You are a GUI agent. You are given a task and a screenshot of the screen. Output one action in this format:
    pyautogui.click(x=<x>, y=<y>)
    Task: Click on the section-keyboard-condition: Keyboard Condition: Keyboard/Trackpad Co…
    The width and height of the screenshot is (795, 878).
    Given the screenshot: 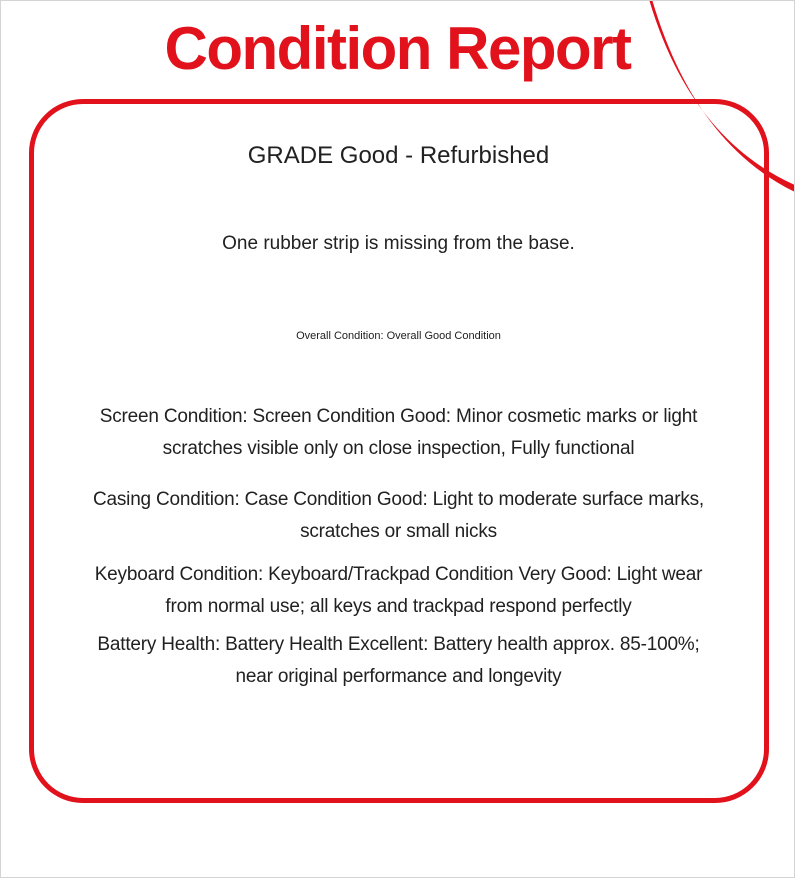 What is the action you would take?
    pyautogui.click(x=398, y=590)
    